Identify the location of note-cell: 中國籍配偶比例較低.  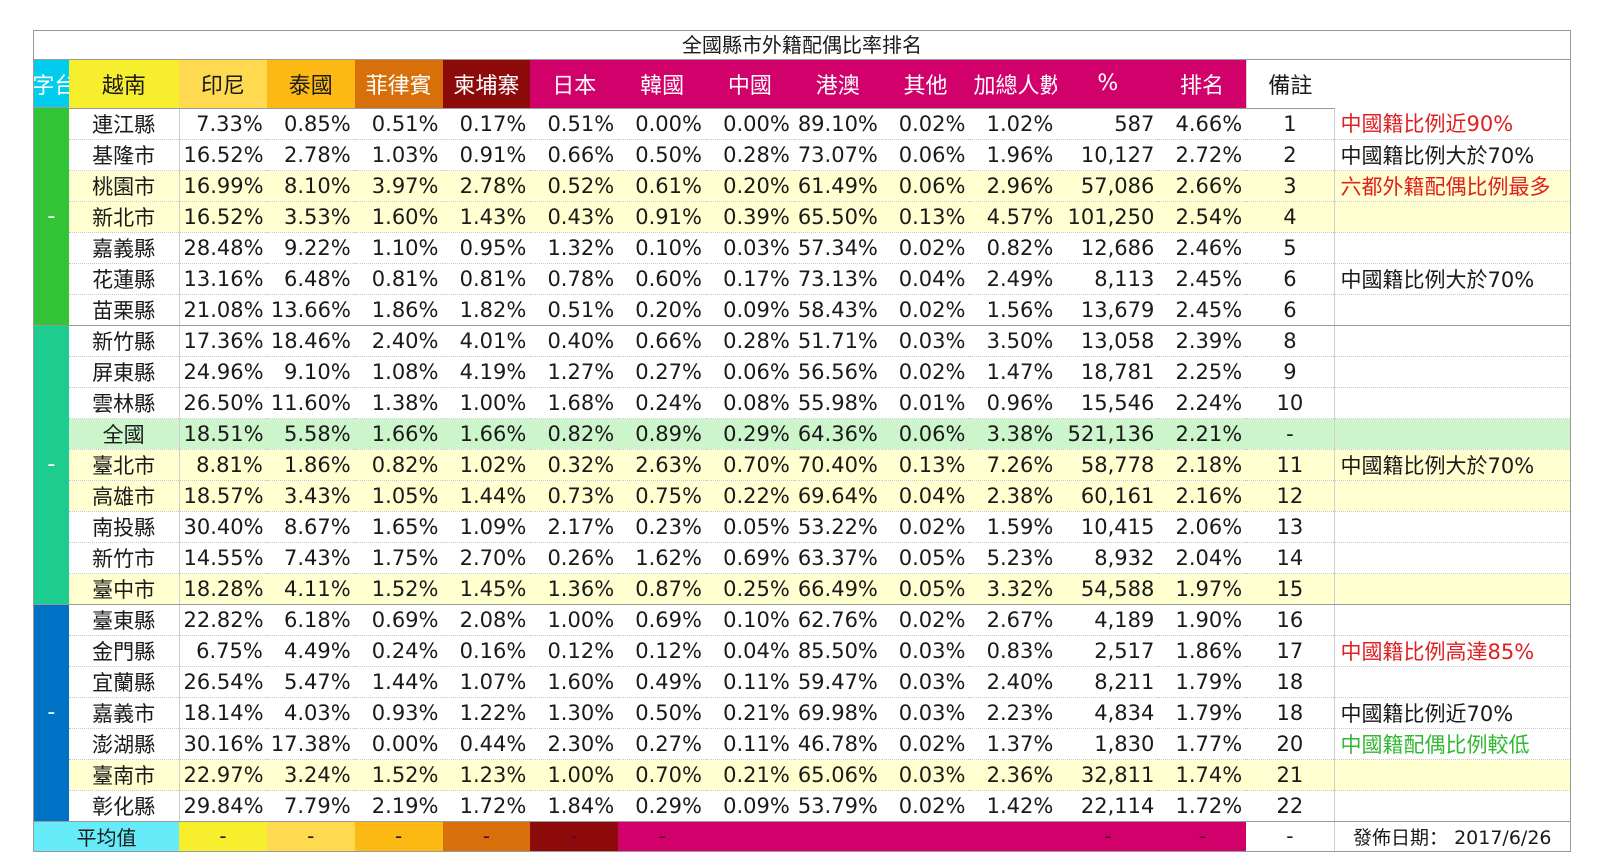
(1451, 744).